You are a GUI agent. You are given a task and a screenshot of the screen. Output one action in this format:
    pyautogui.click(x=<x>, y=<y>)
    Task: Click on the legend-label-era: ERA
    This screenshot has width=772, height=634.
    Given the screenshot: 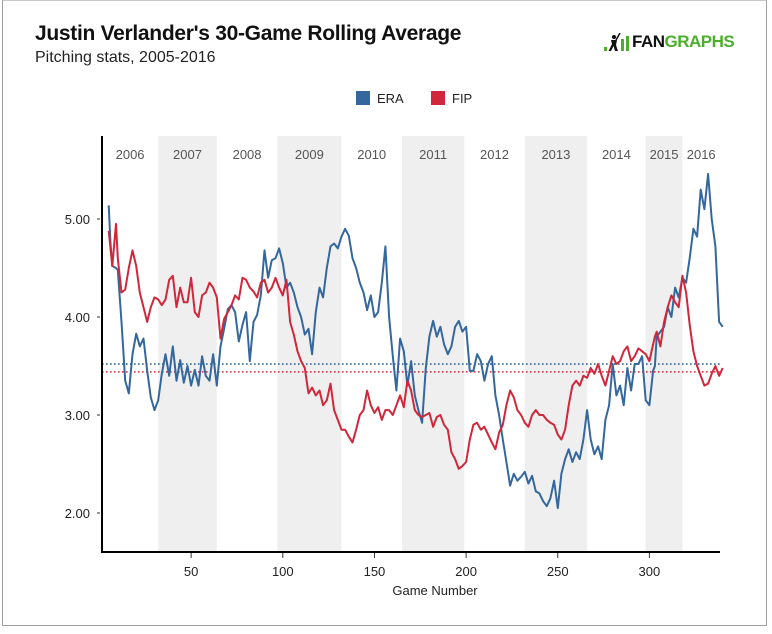 What is the action you would take?
    pyautogui.click(x=390, y=98)
    